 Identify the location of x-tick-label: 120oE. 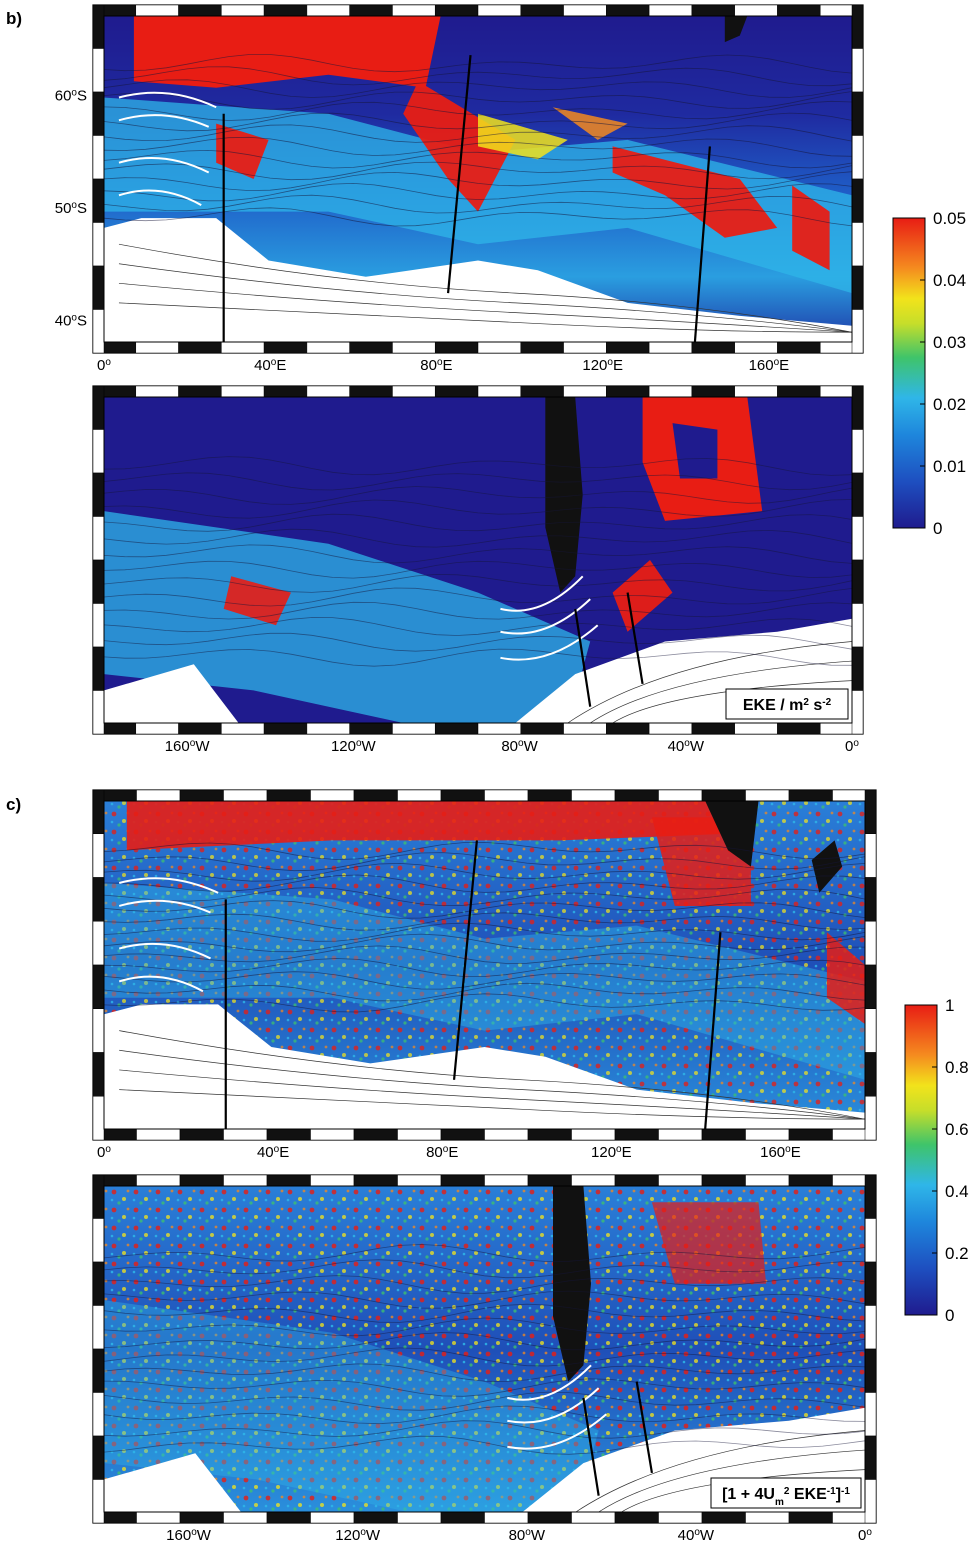
(602, 366).